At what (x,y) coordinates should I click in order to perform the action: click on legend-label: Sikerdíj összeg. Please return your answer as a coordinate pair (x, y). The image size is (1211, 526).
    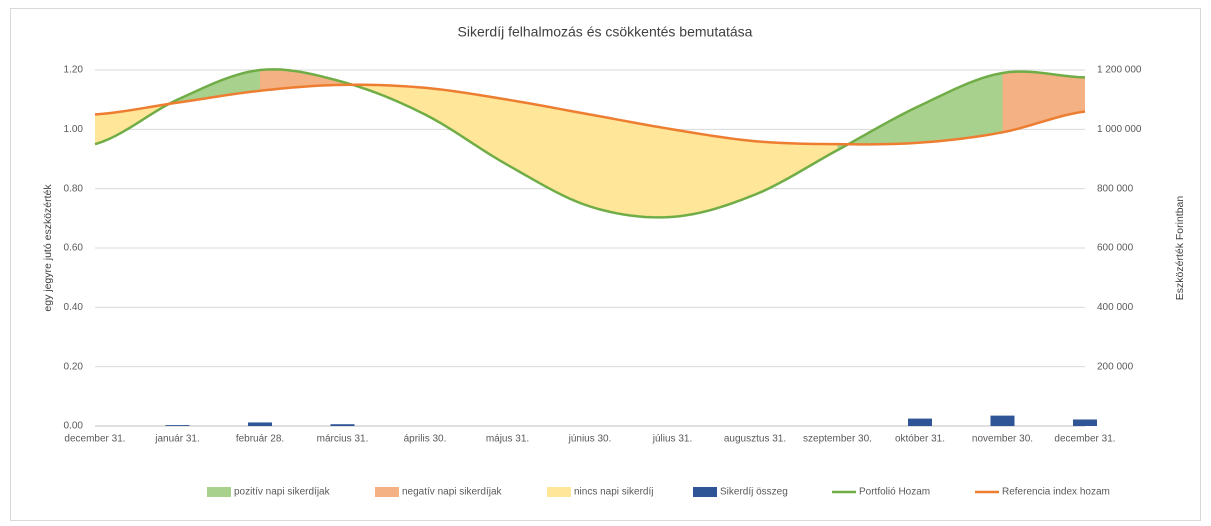
    Looking at the image, I should click on (754, 492).